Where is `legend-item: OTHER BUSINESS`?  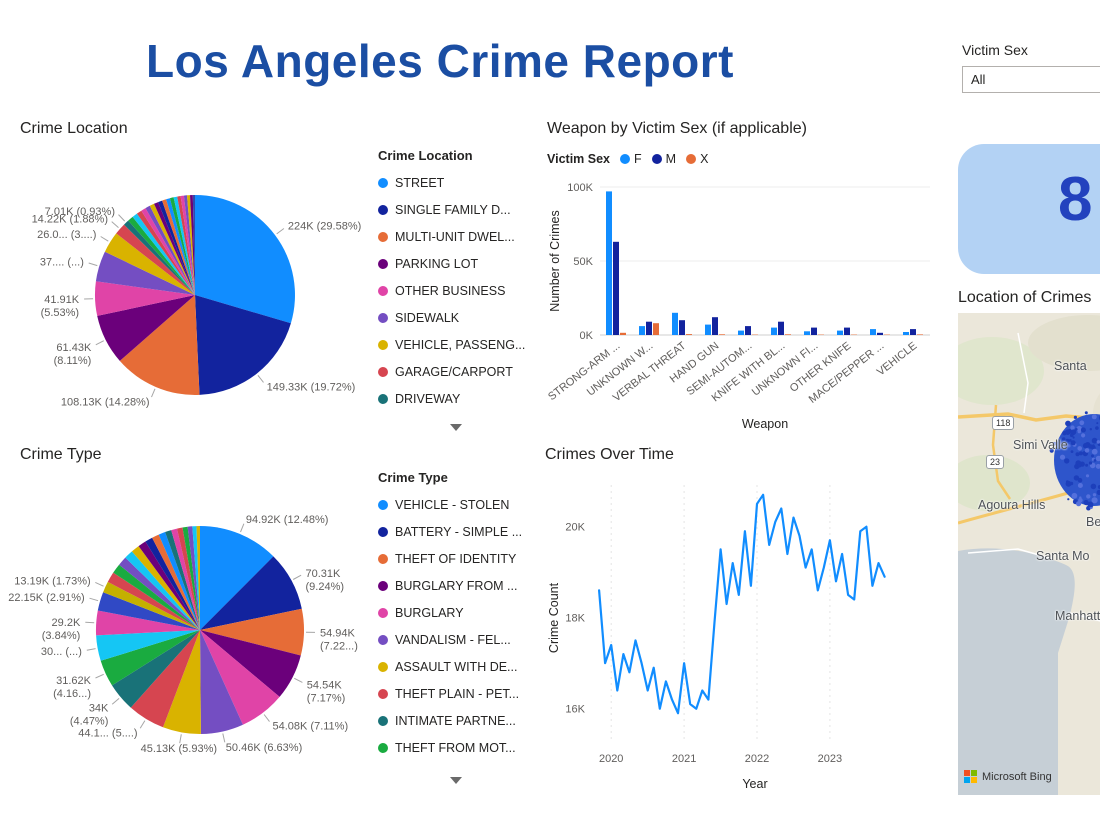
legend-item: OTHER BUSINESS is located at coordinates (454, 290).